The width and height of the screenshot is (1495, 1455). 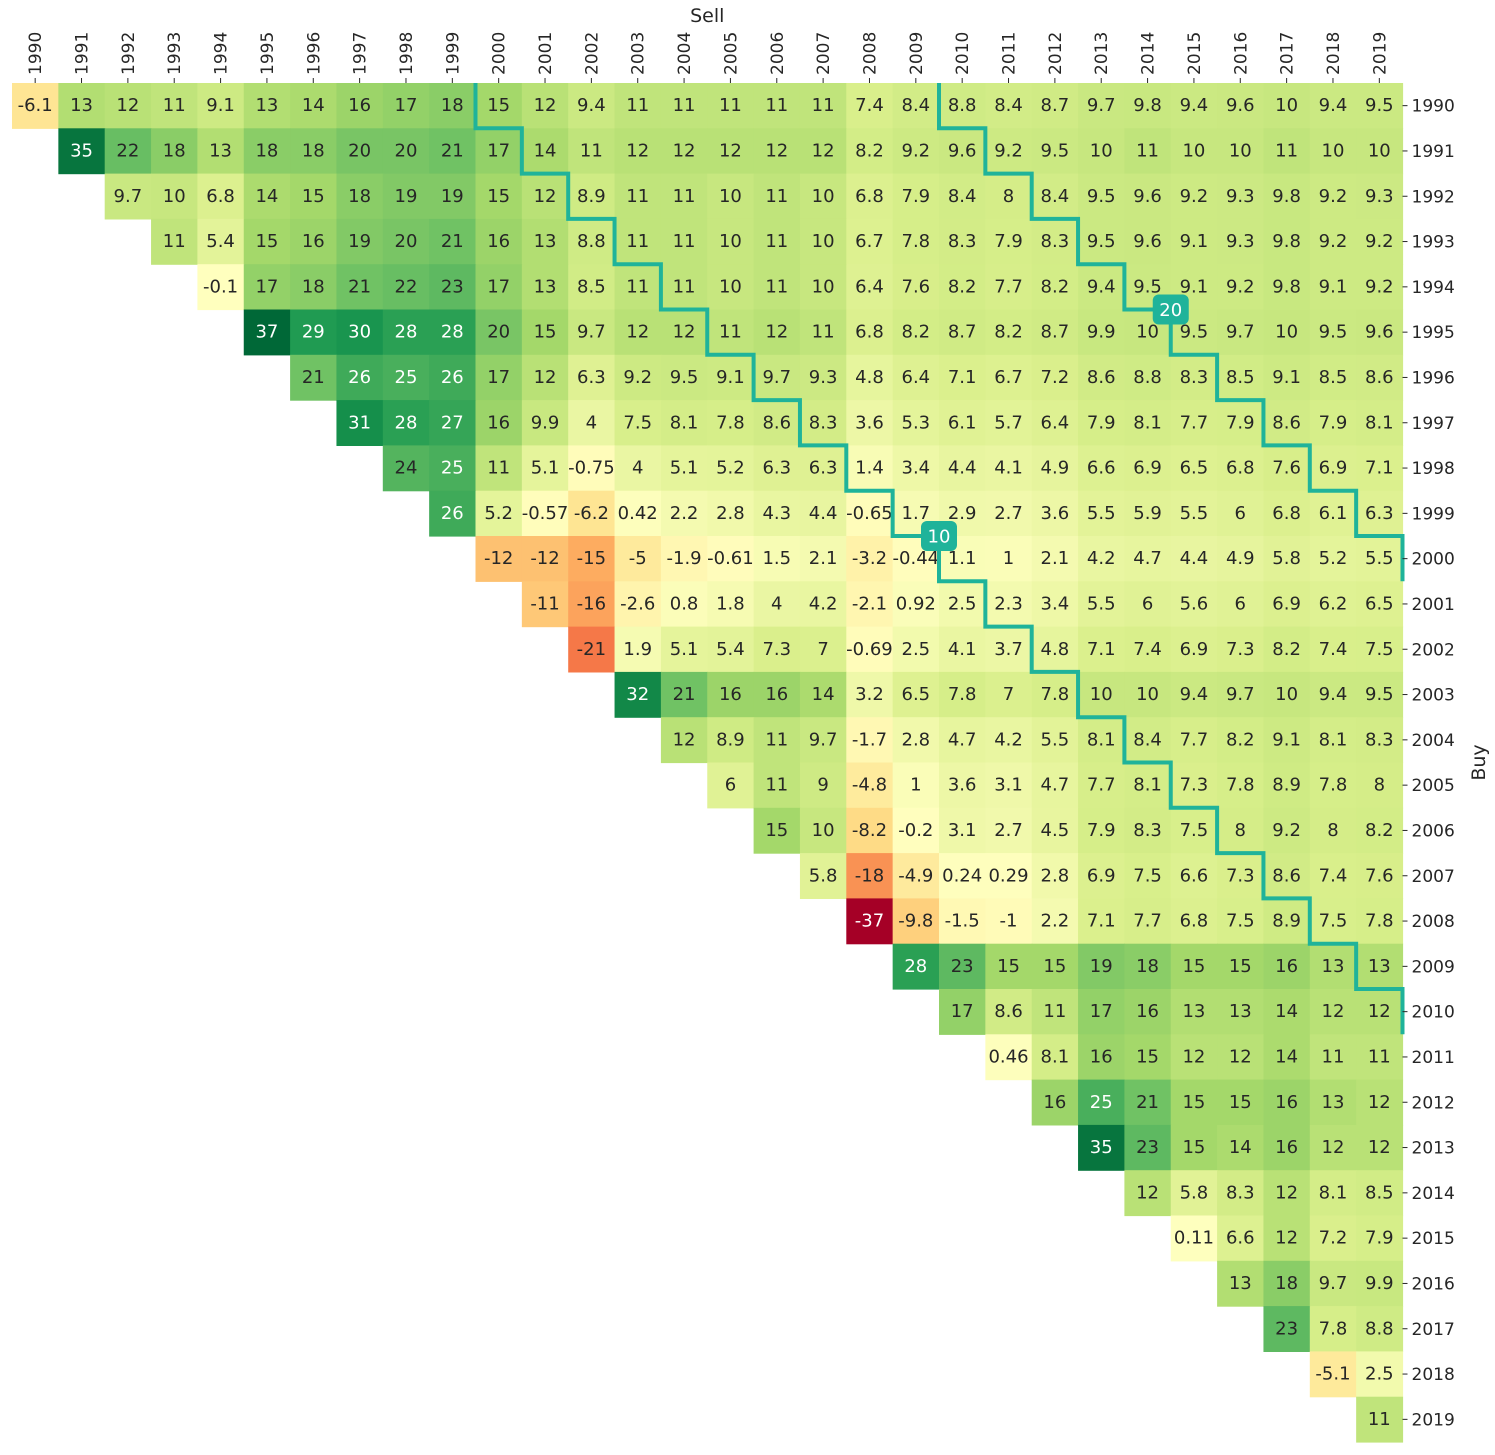 I want to click on y-tick-label: 2007, so click(x=1433, y=877).